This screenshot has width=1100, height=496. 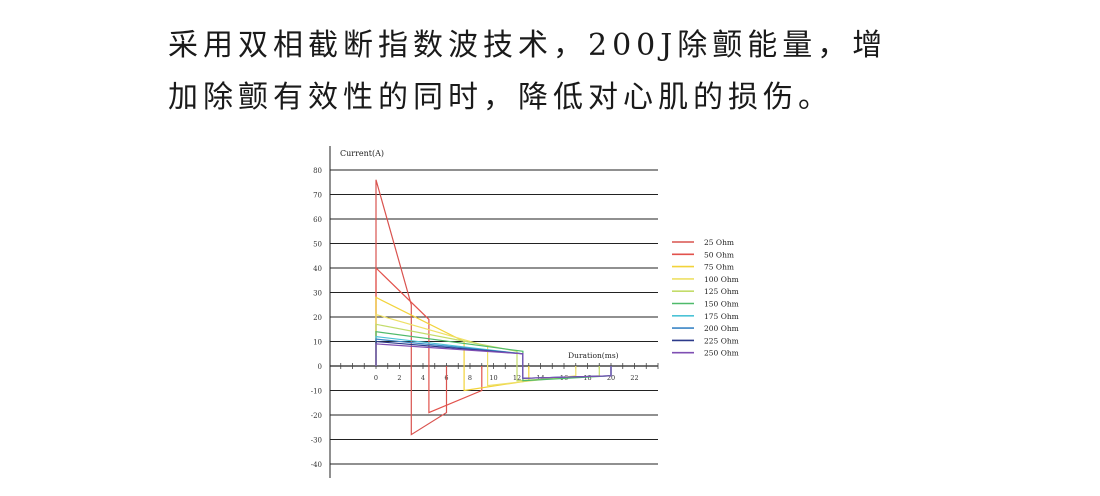 What do you see at coordinates (316, 441) in the screenshot?
I see `y-tick-label: -30` at bounding box center [316, 441].